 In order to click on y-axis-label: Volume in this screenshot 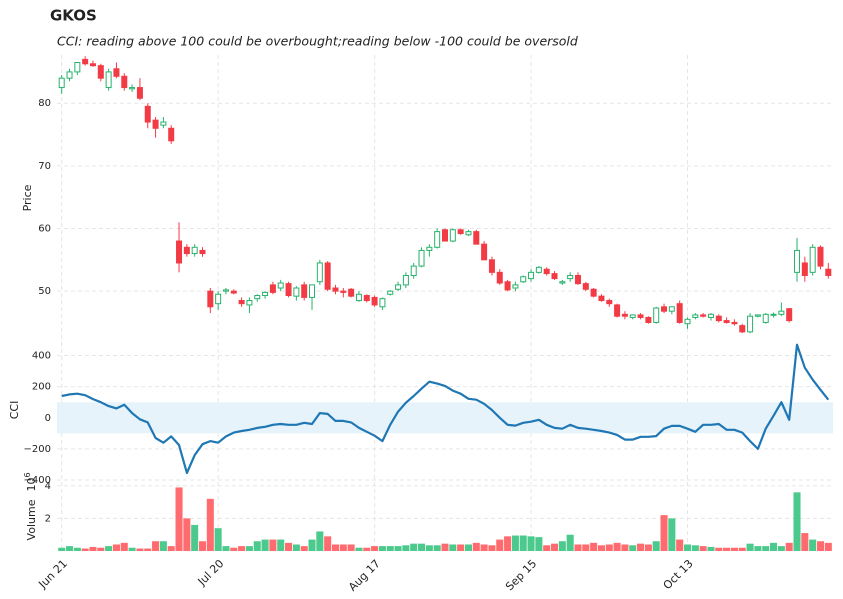, I will do `click(31, 519)`.